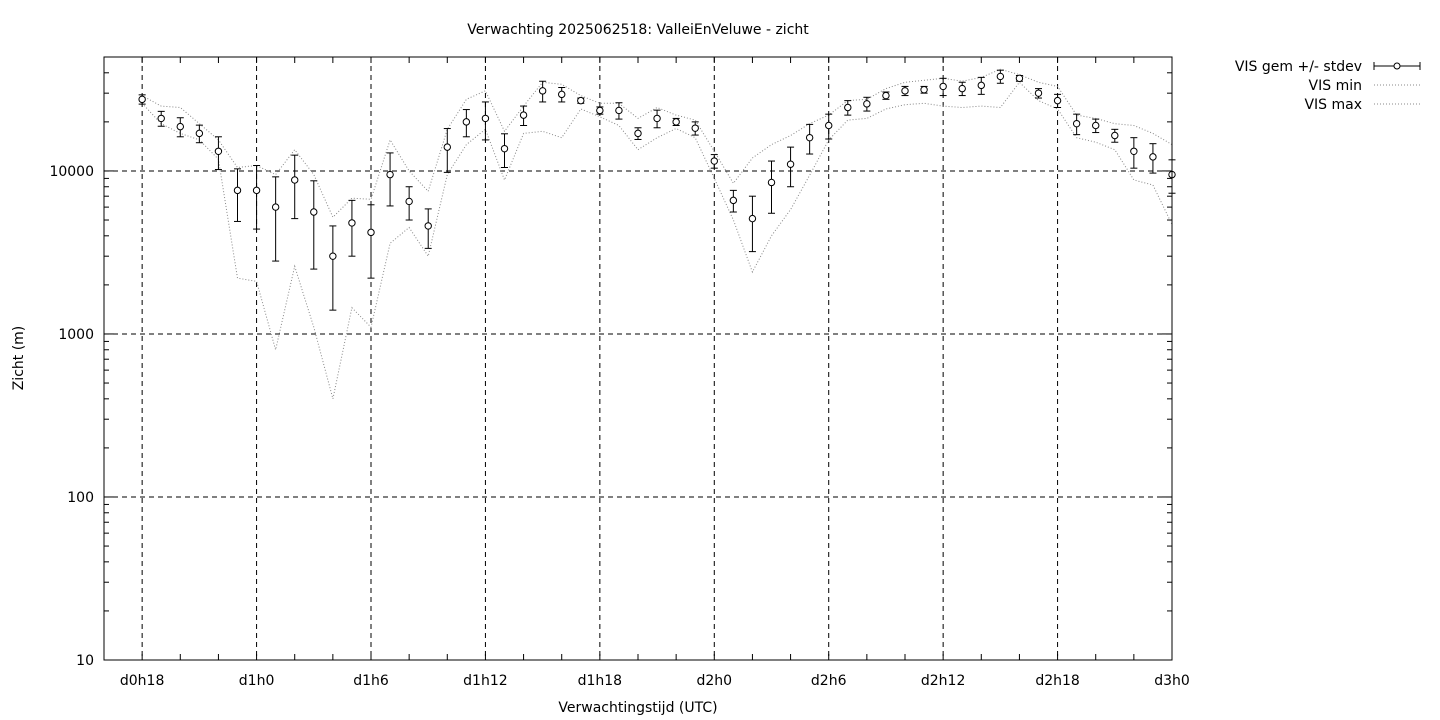  I want to click on x-tick-label: d1h12, so click(485, 681).